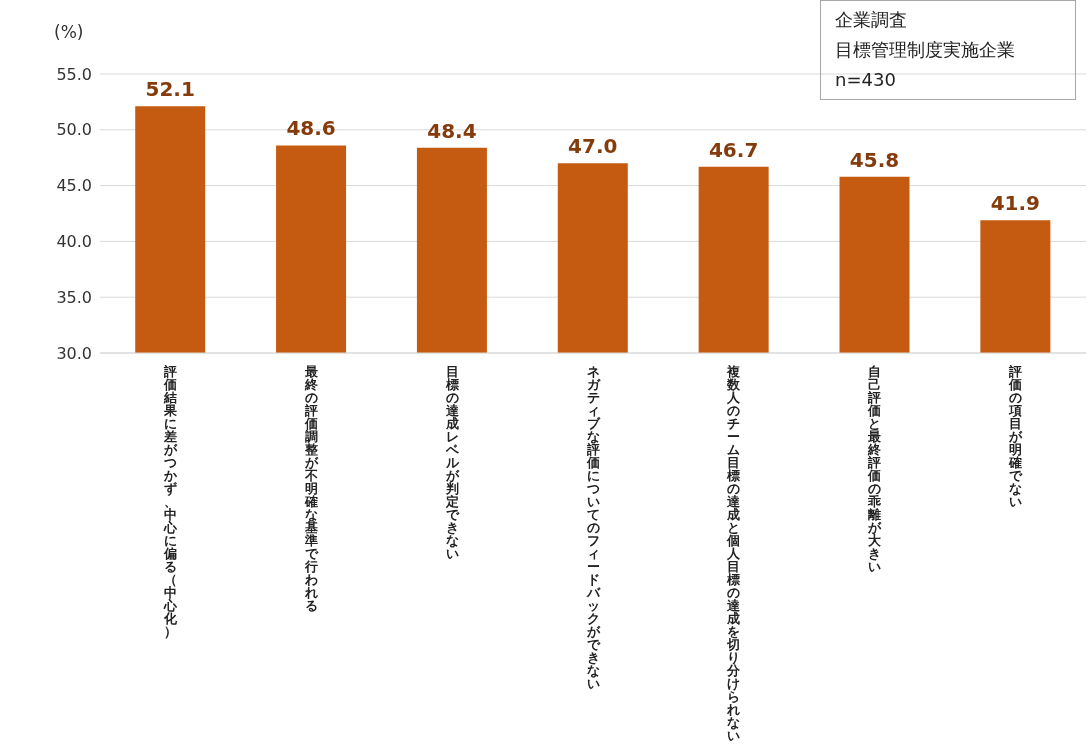 The image size is (1092, 750). I want to click on y-tick-label: 50.0, so click(74, 130).